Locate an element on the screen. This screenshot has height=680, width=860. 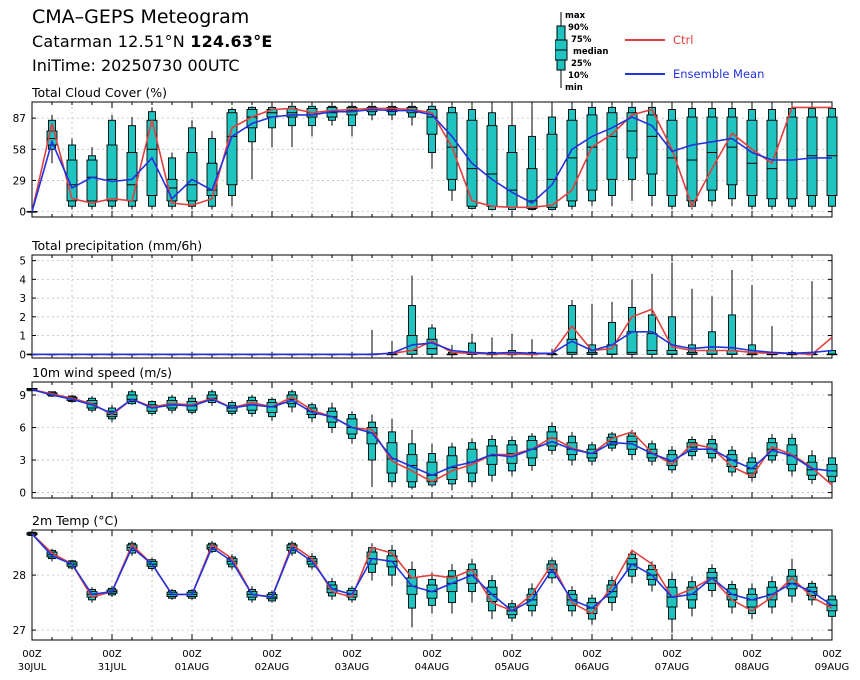
y-tick-label: 1 is located at coordinates (22, 337).